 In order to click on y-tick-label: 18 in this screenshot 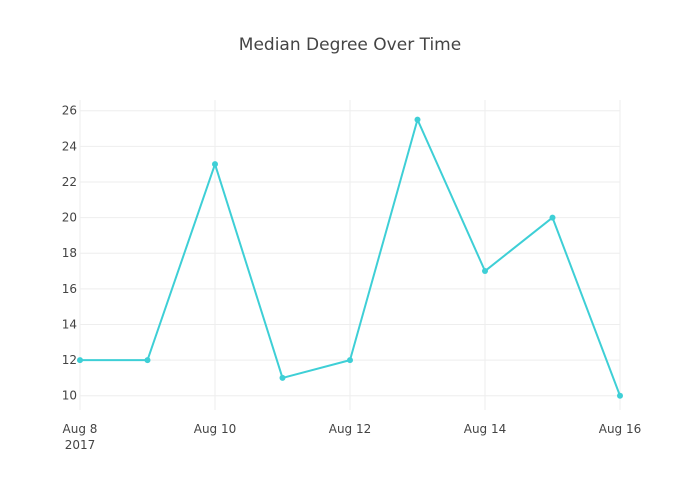, I will do `click(69, 253)`.